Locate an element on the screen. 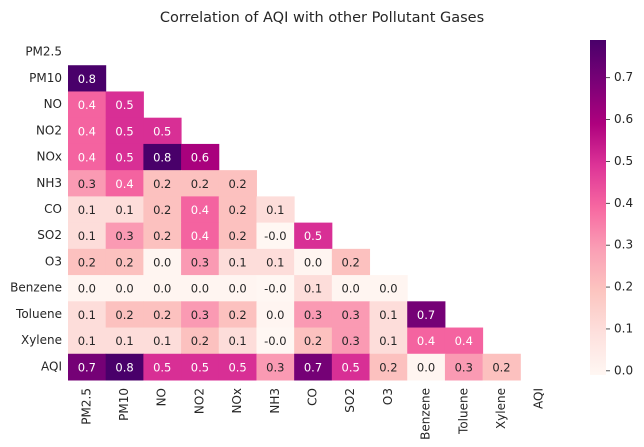  y-tick-label: Xylene is located at coordinates (41, 340).